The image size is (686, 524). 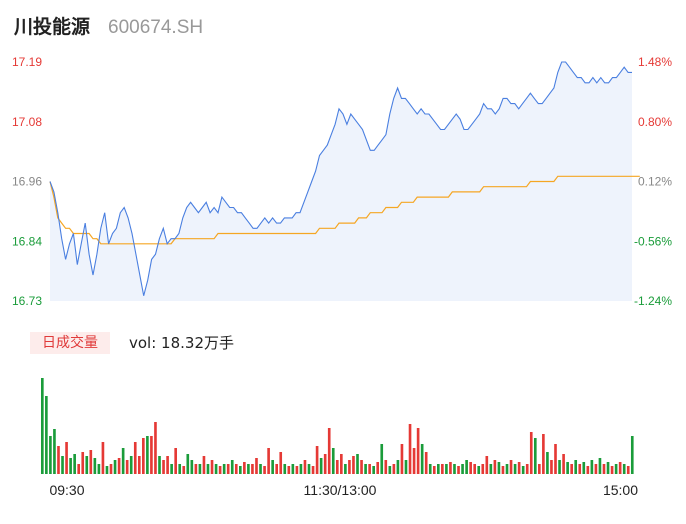 What do you see at coordinates (27, 241) in the screenshot?
I see `price-tick-label: 16.84` at bounding box center [27, 241].